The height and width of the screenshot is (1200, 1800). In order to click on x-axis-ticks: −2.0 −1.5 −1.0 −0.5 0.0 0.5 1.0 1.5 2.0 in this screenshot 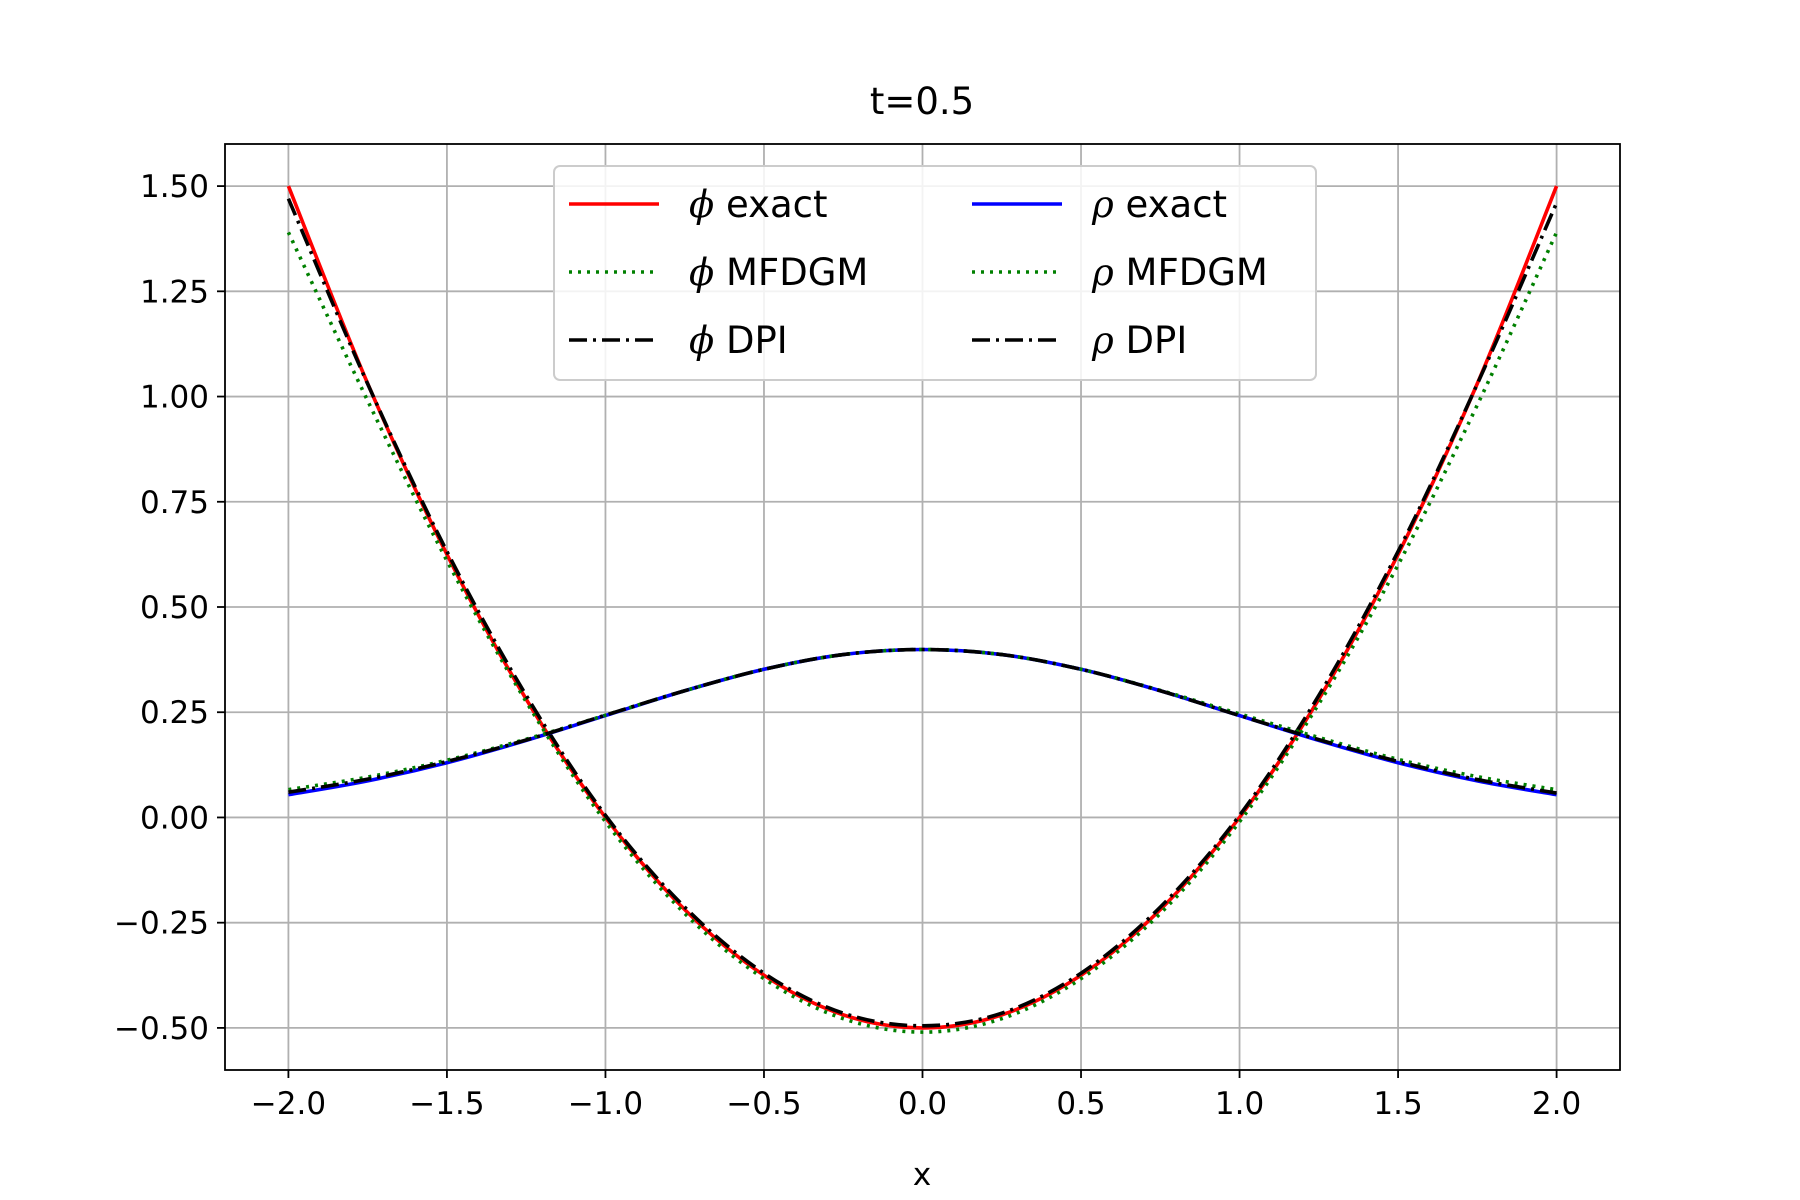, I will do `click(916, 1096)`.